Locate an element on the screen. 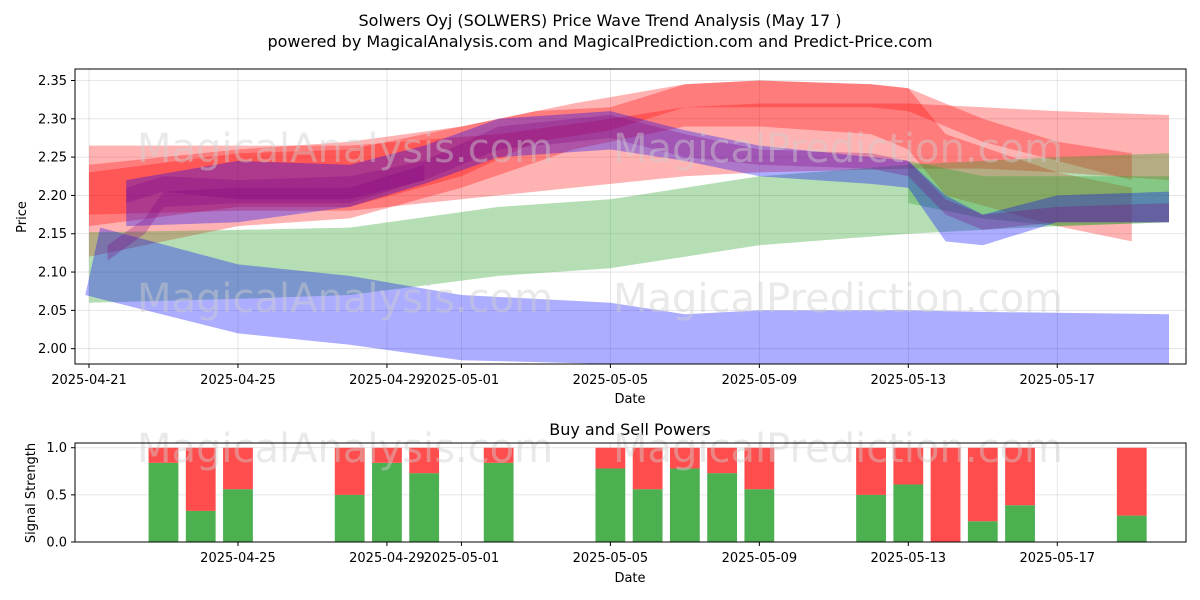  y-tick-label: 2.10 is located at coordinates (52, 273).